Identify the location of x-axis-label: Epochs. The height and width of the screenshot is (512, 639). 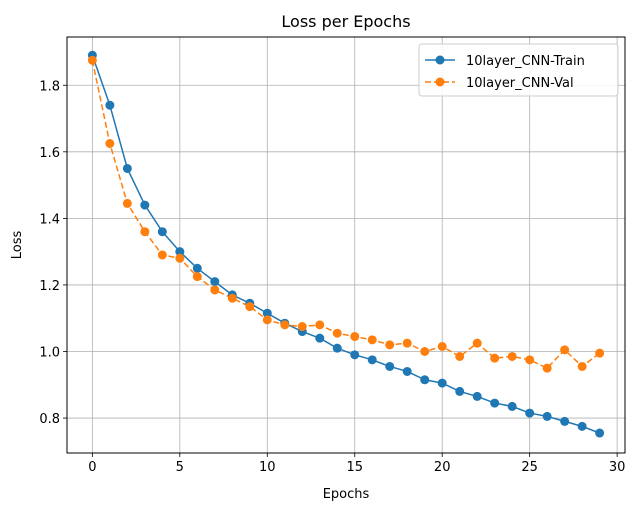
(346, 494).